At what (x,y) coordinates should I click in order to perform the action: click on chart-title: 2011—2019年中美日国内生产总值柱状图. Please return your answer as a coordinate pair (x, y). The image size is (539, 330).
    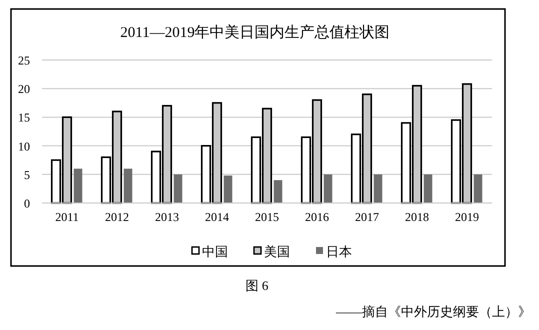
    Looking at the image, I should click on (255, 32).